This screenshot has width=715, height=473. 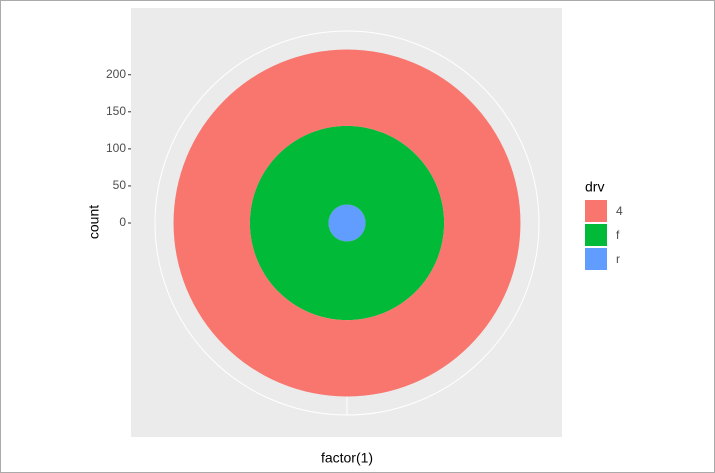 I want to click on legend-label: f, so click(x=618, y=235).